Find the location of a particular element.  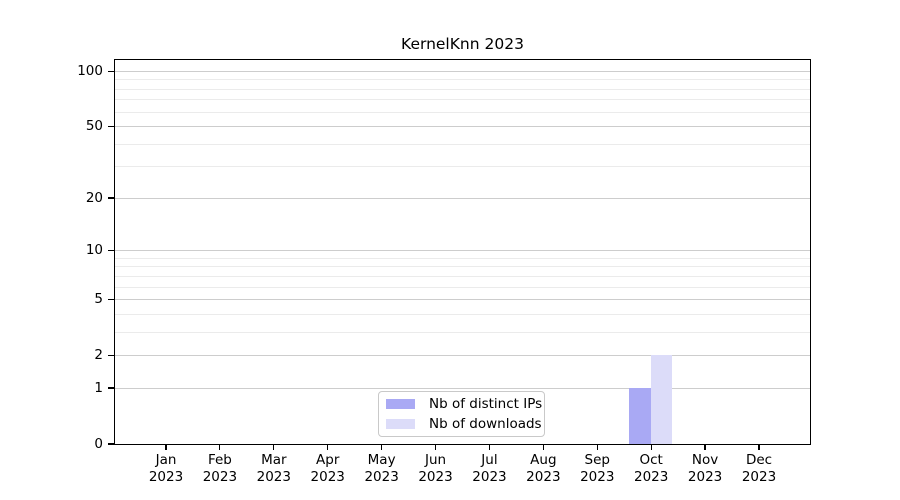

x-tick-month: Feb is located at coordinates (219, 460).